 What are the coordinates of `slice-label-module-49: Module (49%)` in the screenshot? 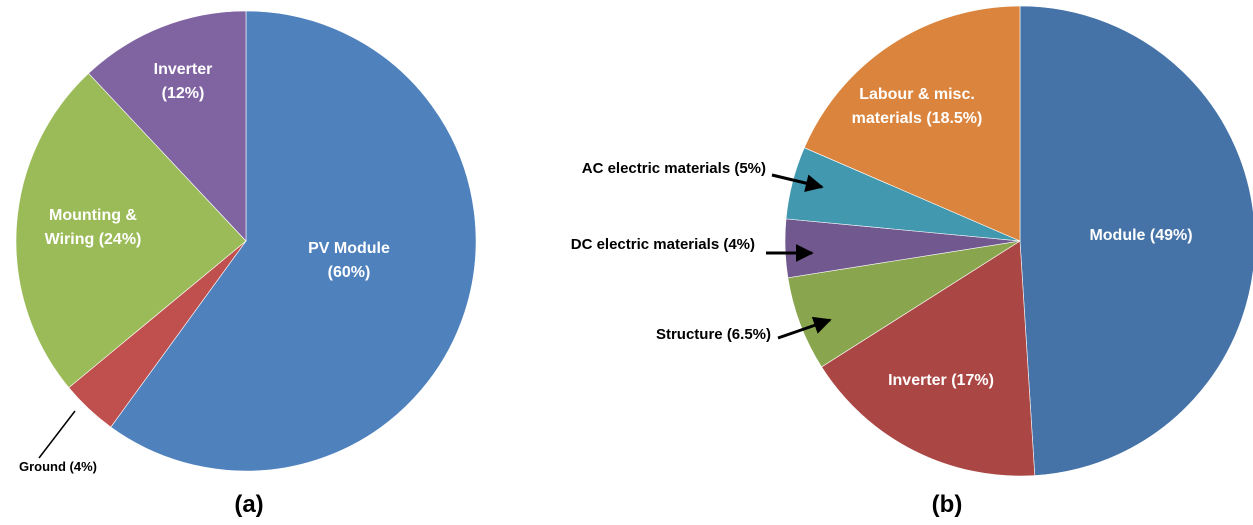 It's located at (1140, 235).